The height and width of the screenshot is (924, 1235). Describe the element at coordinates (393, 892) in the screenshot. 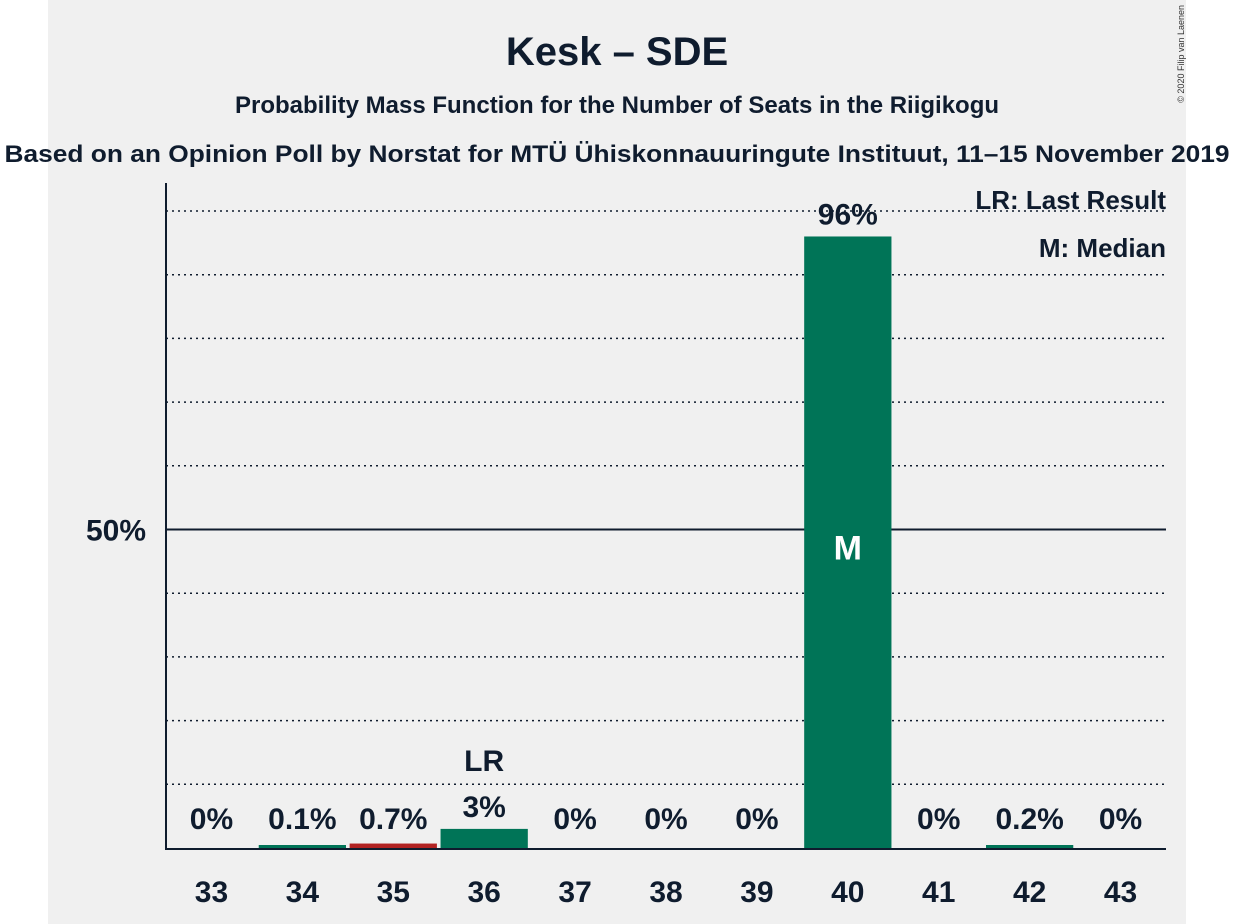

I see `x-tick-label: 35` at that location.